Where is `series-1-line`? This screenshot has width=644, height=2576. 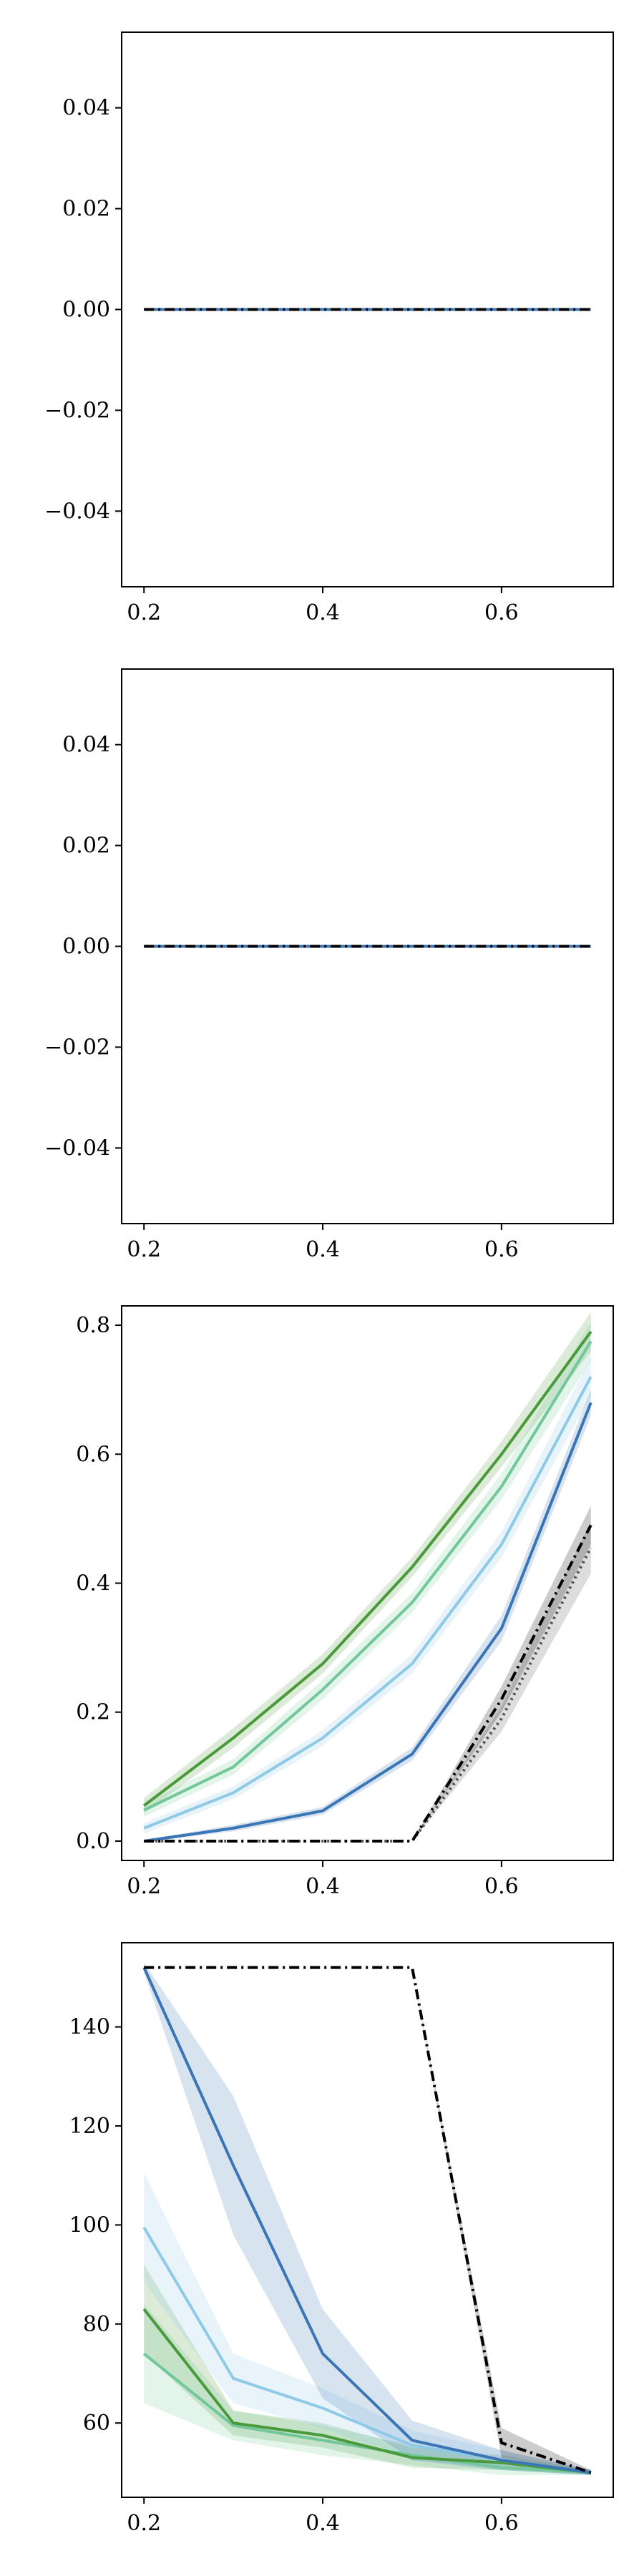
series-1-line is located at coordinates (367, 1568).